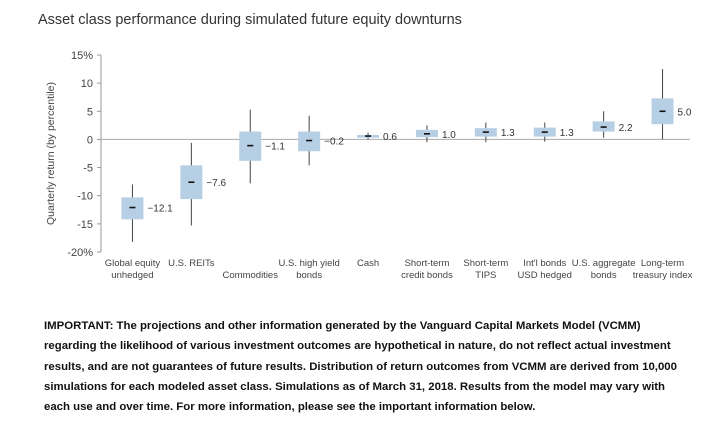 The image size is (720, 448). I want to click on data-label: −0.2, so click(334, 142).